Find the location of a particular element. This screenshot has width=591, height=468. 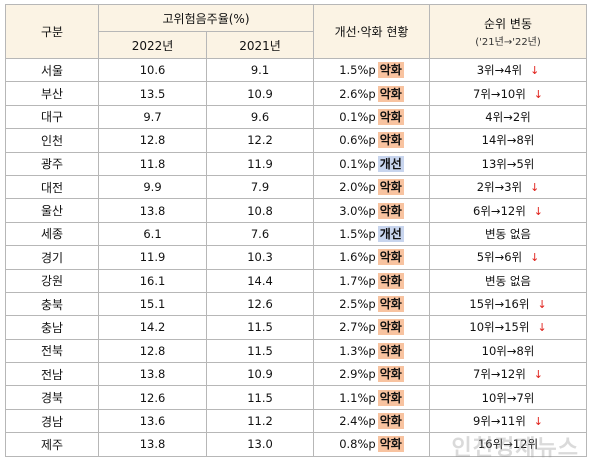

cell-rank: 10위→8위 is located at coordinates (508, 351).